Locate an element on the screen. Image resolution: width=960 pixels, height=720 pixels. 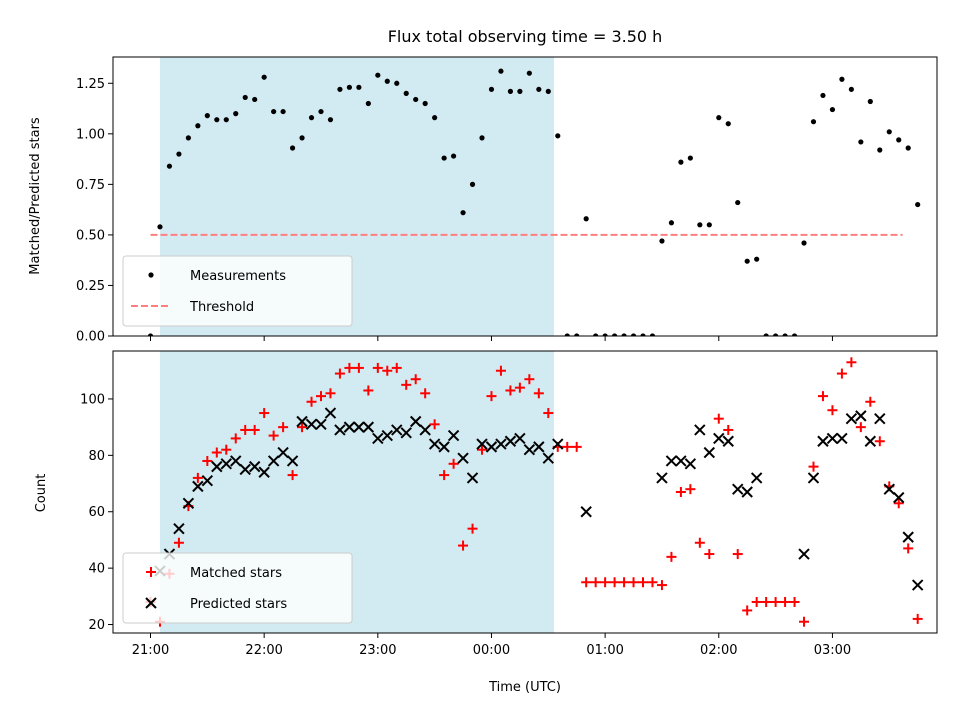
legend-box is located at coordinates (237, 588).